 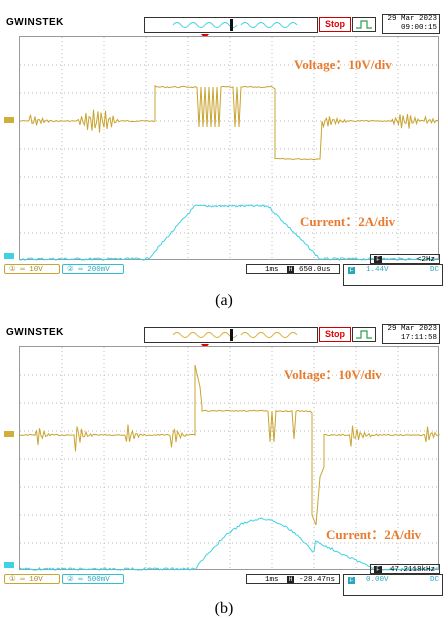 What do you see at coordinates (377, 580) in the screenshot?
I see `trigger-level-value: 0.00V` at bounding box center [377, 580].